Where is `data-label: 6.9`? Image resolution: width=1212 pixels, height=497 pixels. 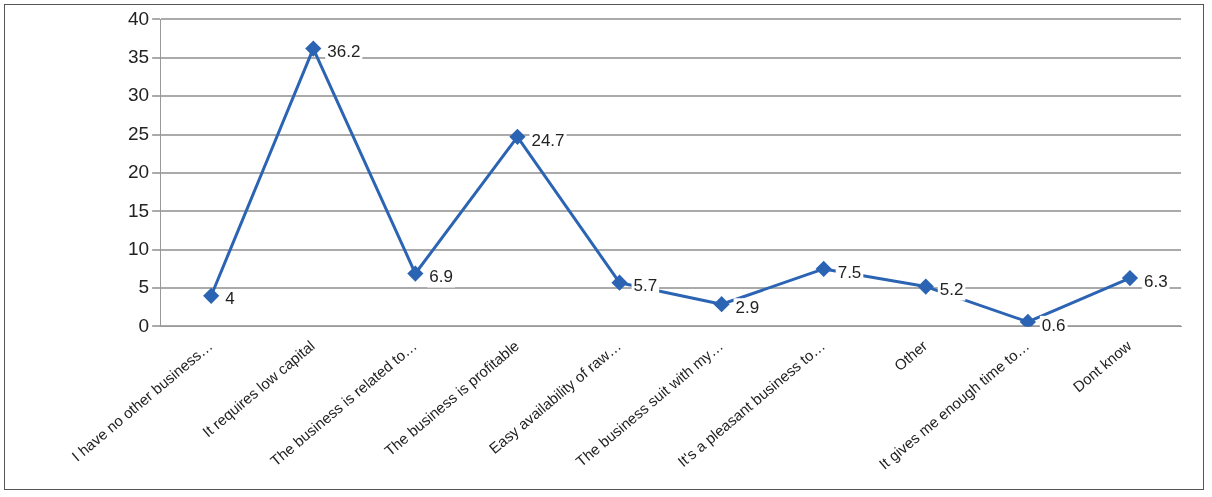
data-label: 6.9 is located at coordinates (441, 277).